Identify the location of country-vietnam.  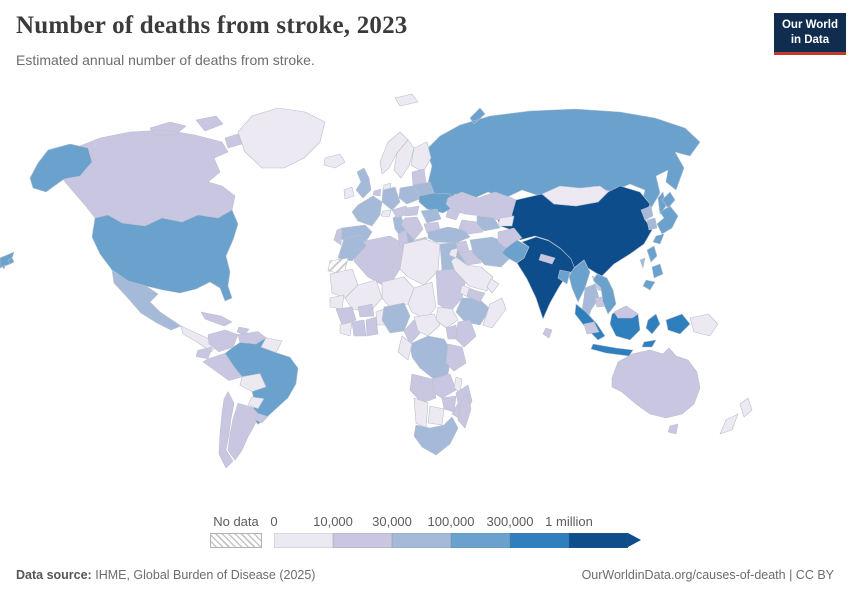
(604, 294).